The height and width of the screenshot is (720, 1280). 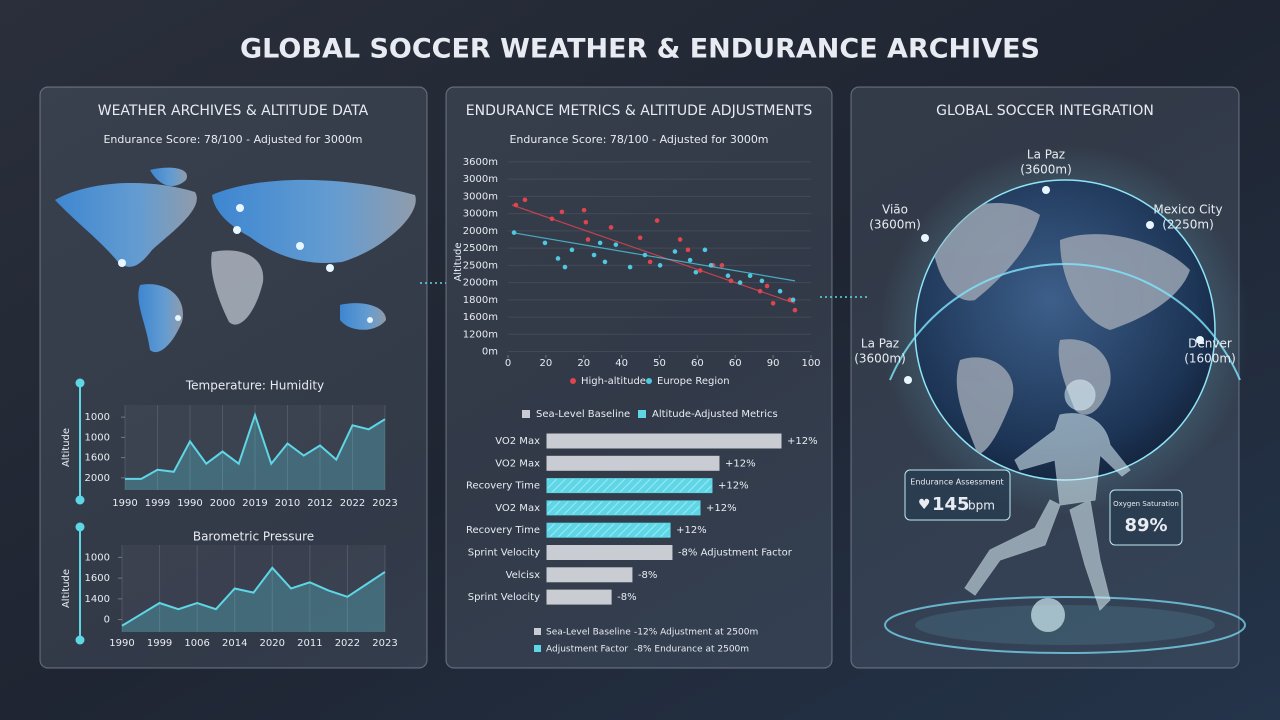 I want to click on platform-glow, so click(x=1065, y=625).